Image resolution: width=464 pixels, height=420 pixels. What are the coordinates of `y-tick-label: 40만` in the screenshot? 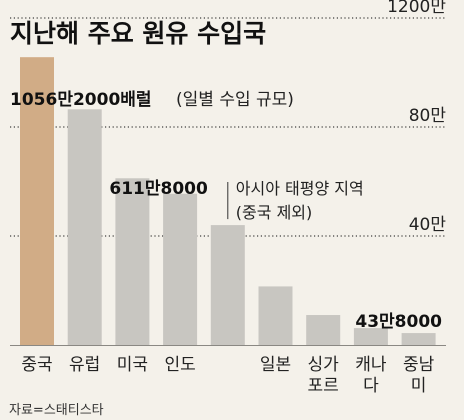 It's located at (428, 225).